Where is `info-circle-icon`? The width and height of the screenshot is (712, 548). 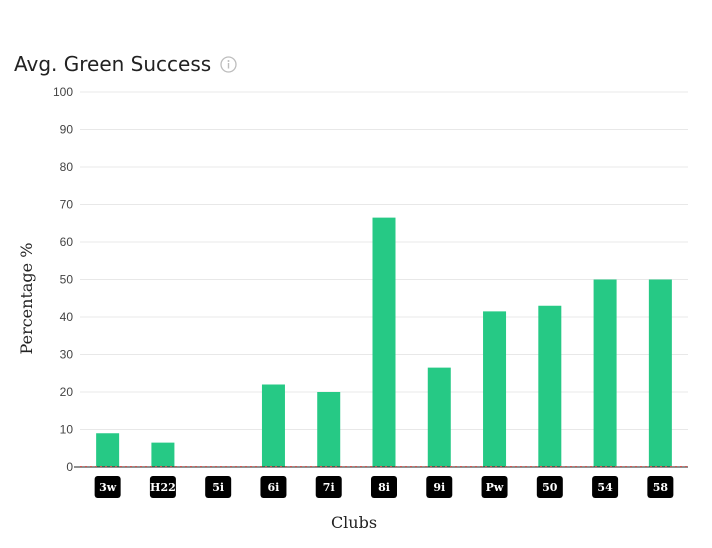
info-circle-icon is located at coordinates (228, 64).